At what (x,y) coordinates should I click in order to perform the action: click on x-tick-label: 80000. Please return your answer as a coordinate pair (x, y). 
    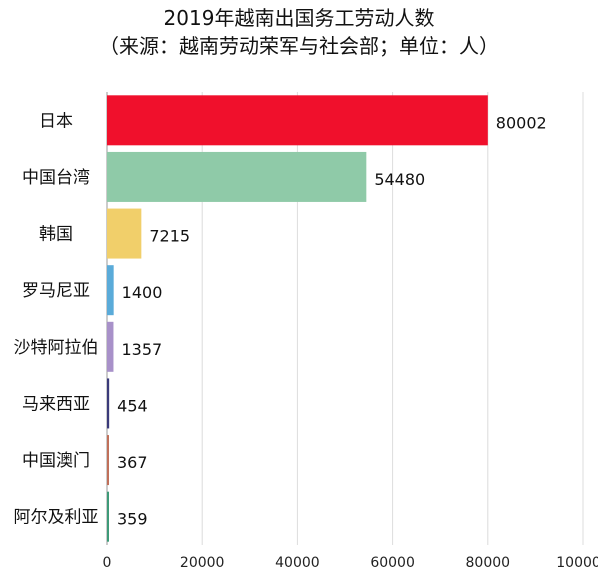
    Looking at the image, I should click on (488, 563).